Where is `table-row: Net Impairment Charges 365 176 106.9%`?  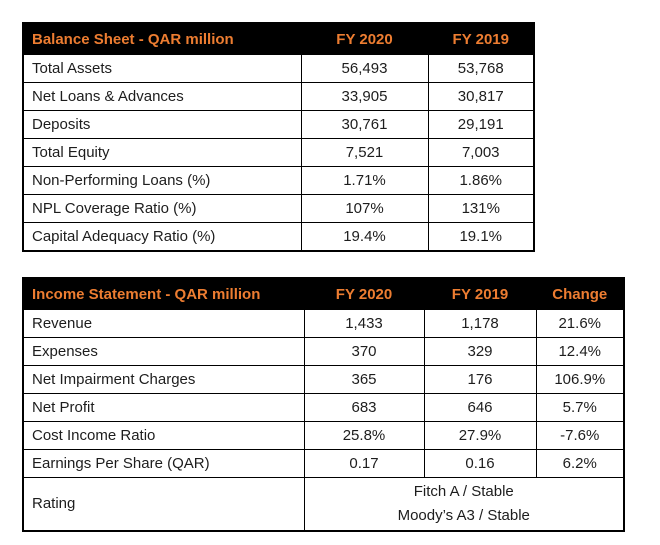
table-row: Net Impairment Charges 365 176 106.9% is located at coordinates (323, 379).